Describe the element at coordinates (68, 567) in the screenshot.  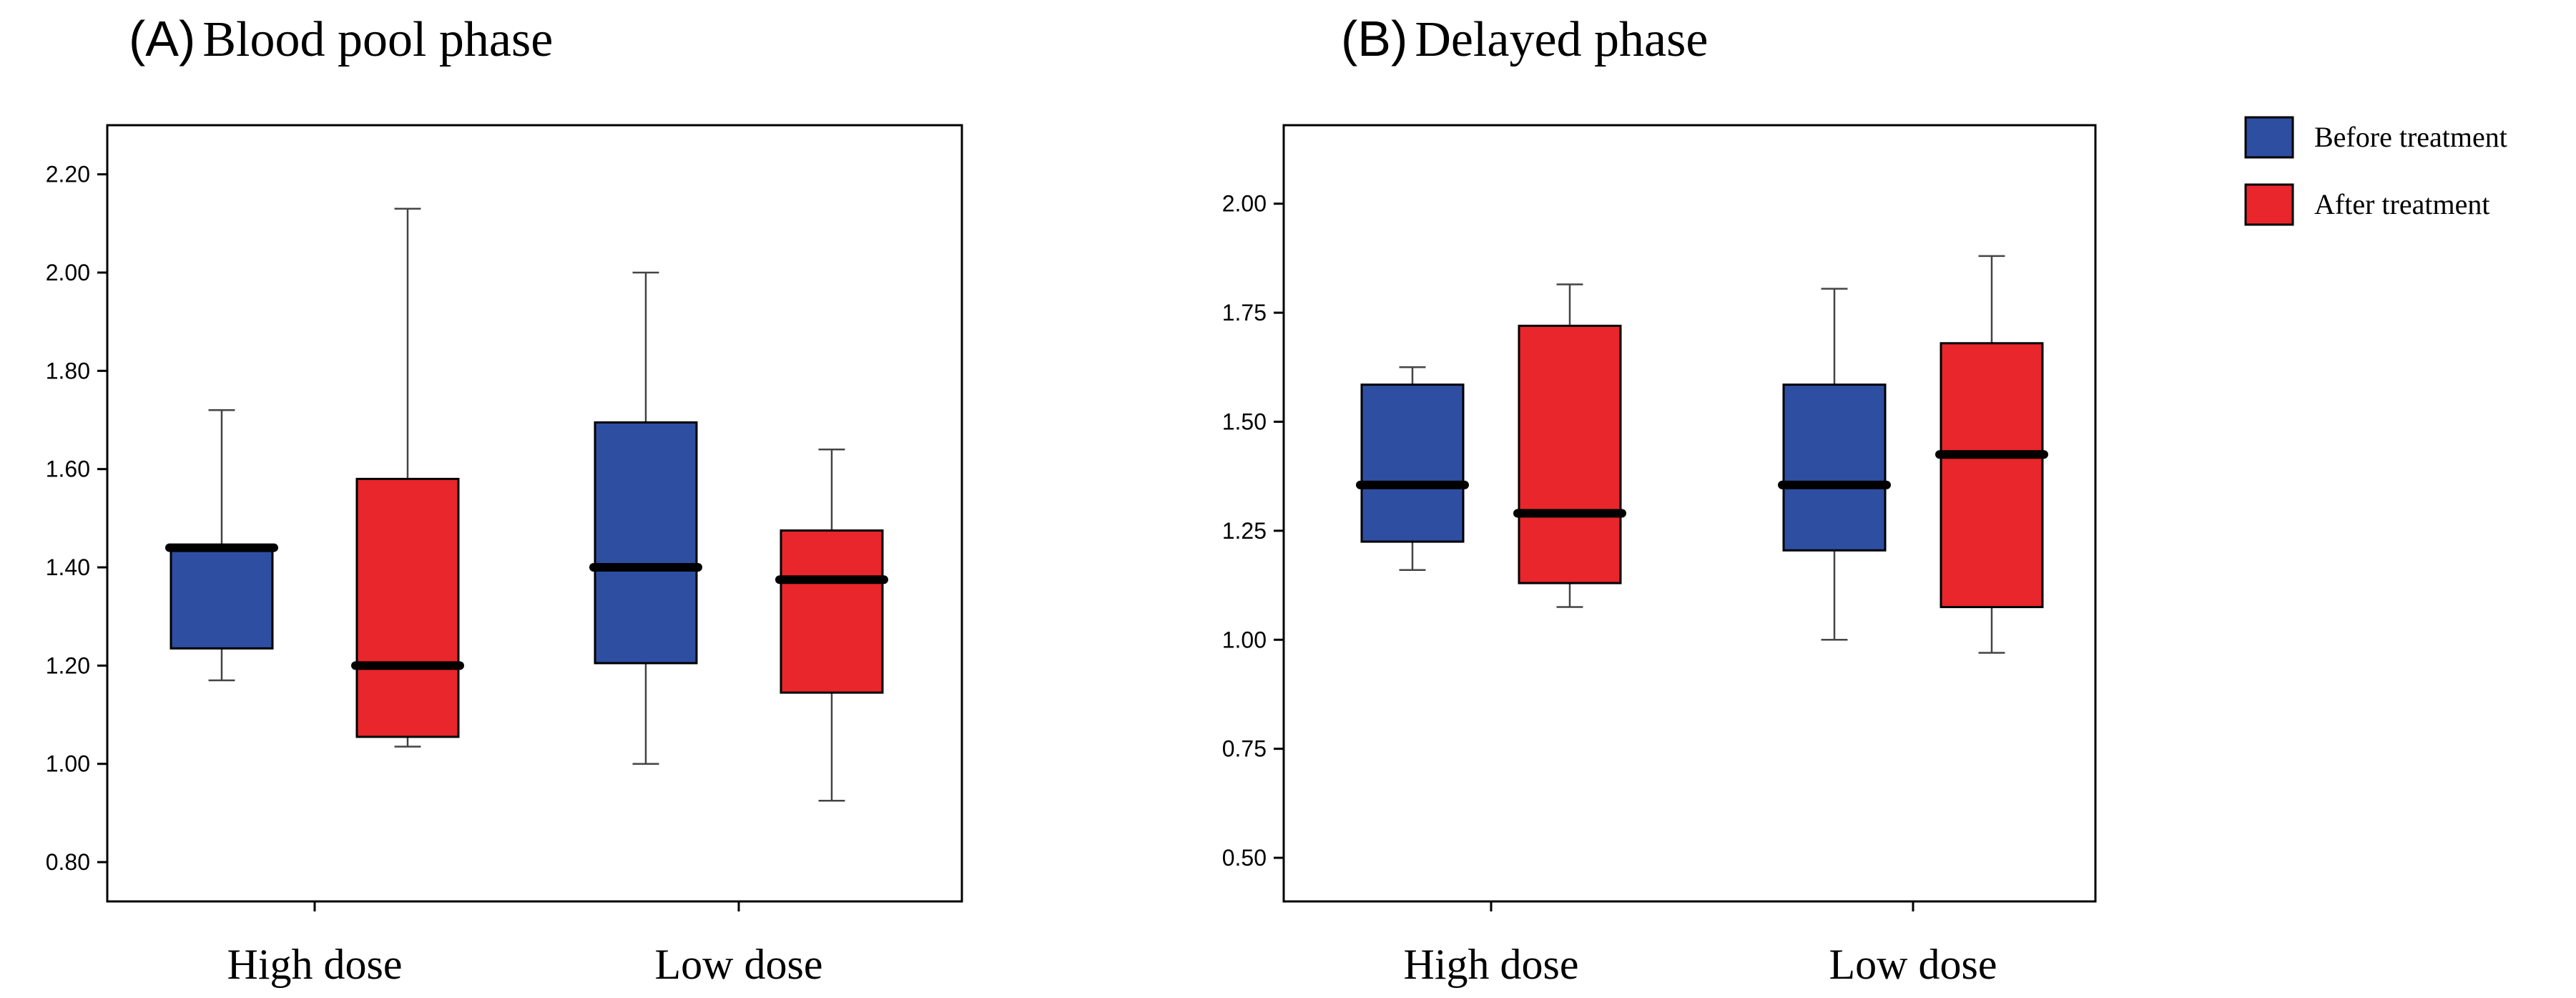
I see `panel-a-y-tick-label: 1.40` at that location.